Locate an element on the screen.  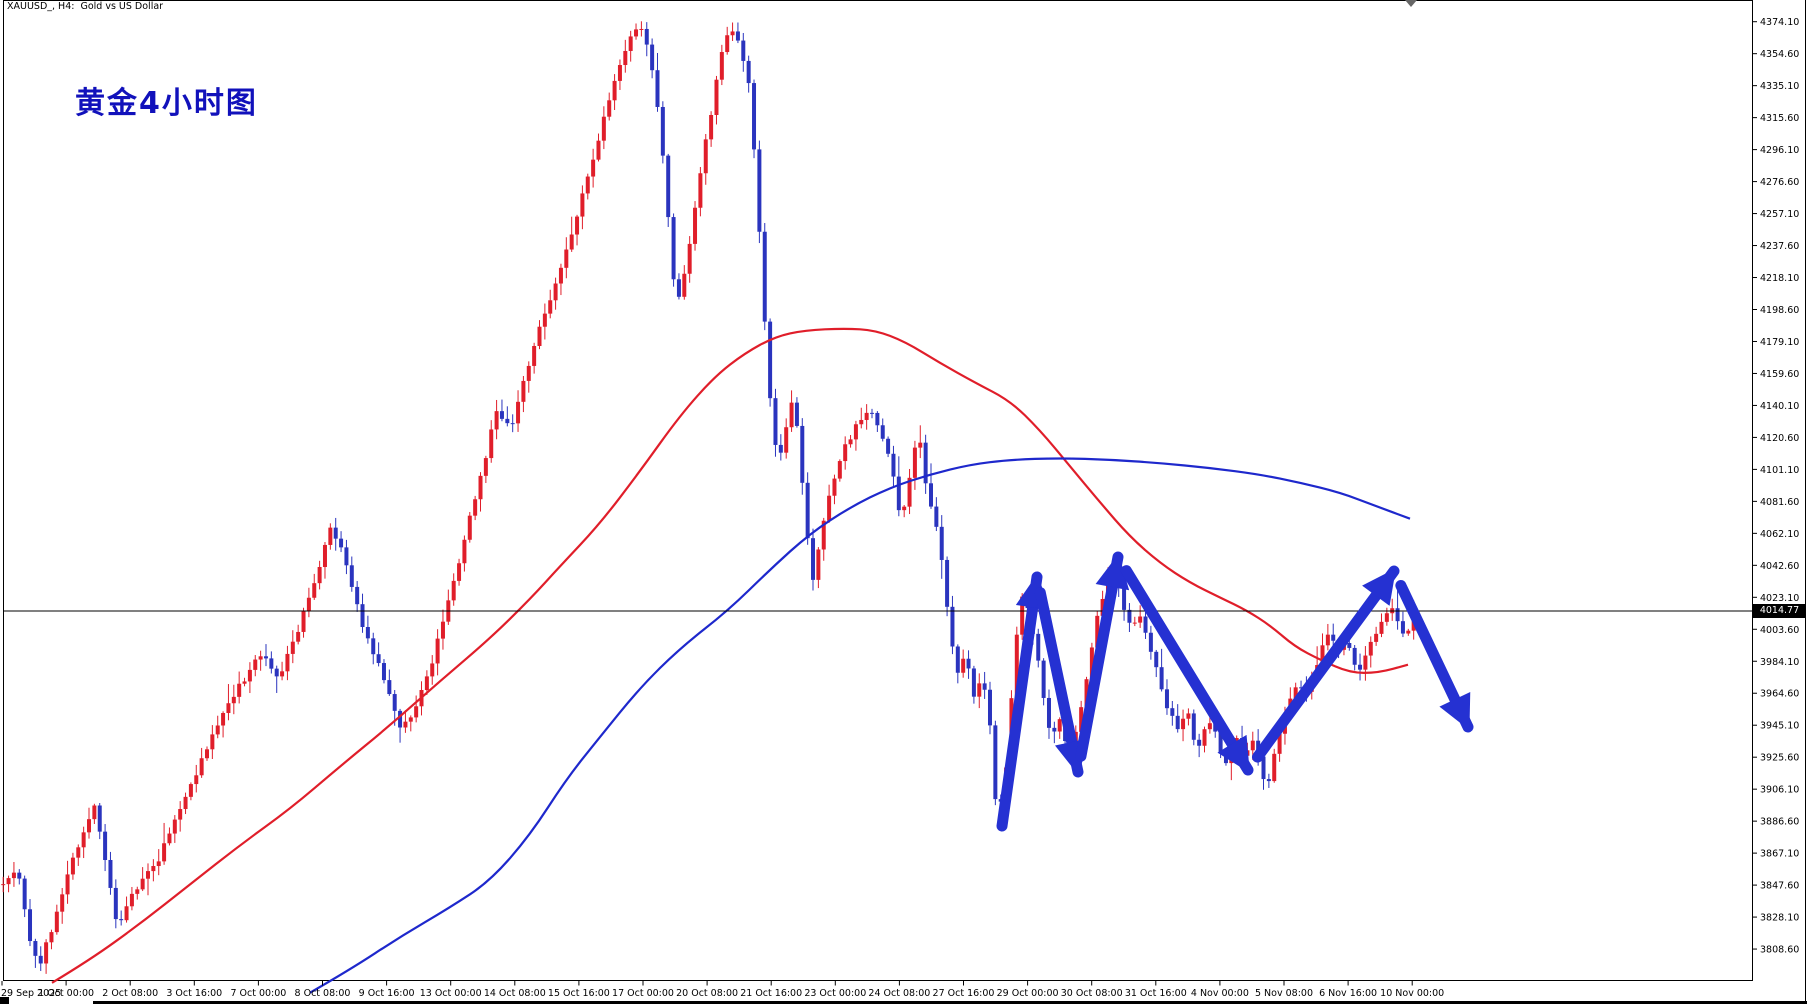
price-axis-label: 3964.60 is located at coordinates (1779, 694).